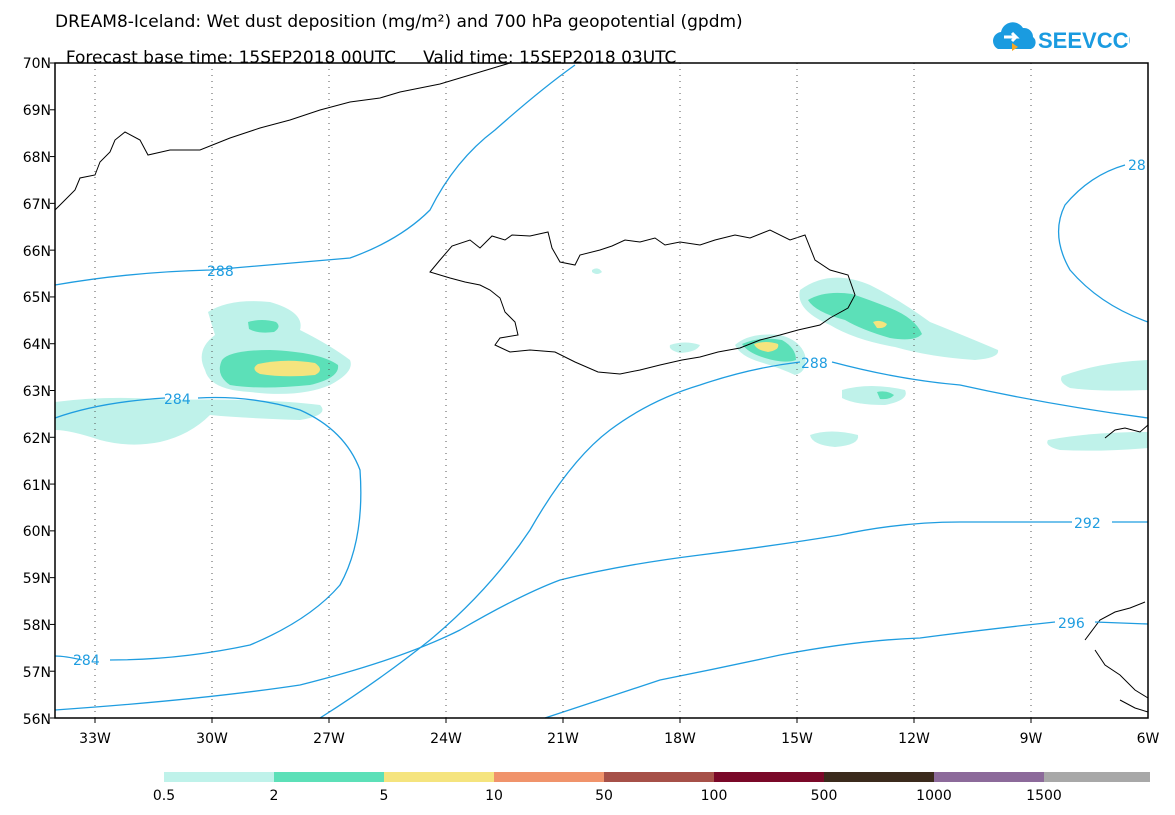 The height and width of the screenshot is (815, 1175). What do you see at coordinates (1084, 40) in the screenshot?
I see `logo-text: SEEVCCC` at bounding box center [1084, 40].